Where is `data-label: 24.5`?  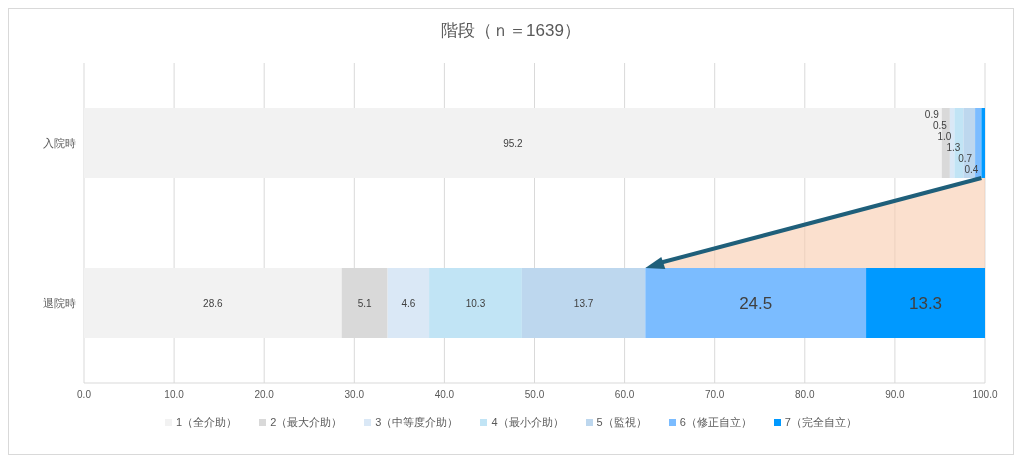 data-label: 24.5 is located at coordinates (756, 303).